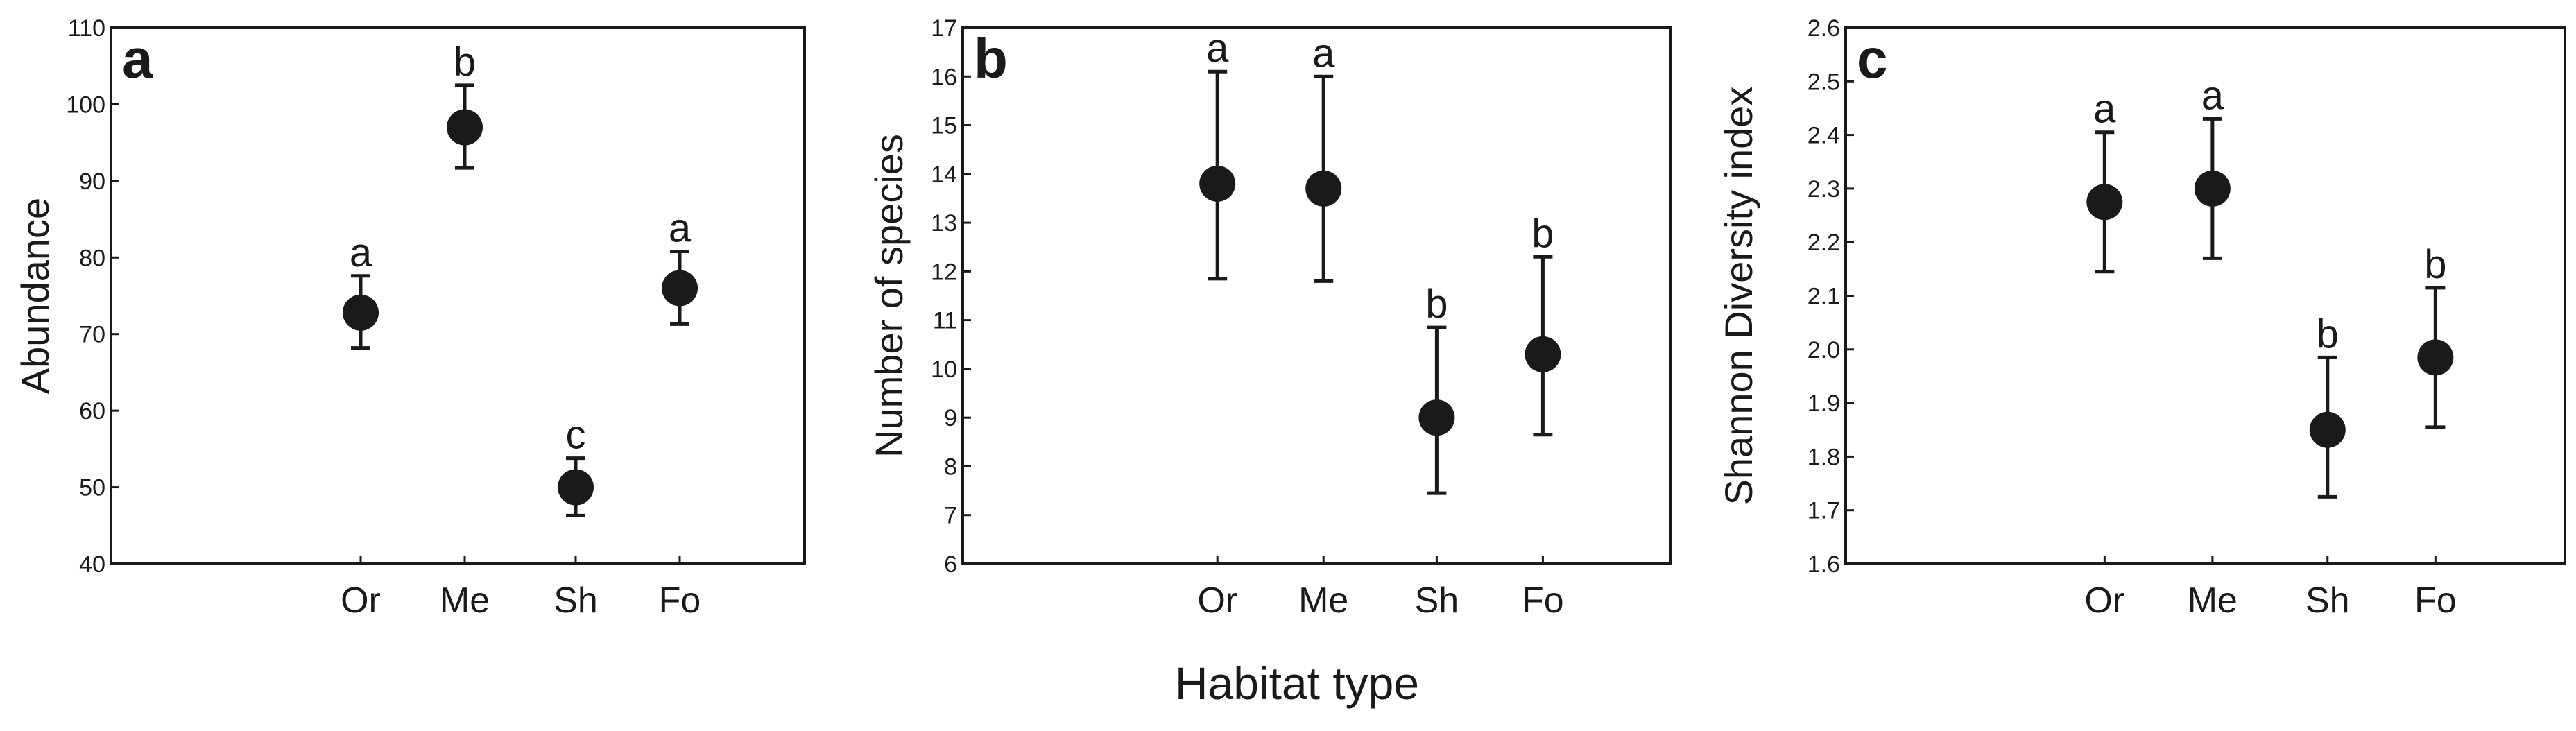 The image size is (2576, 731). I want to click on y-tick-label: 1.6, so click(1824, 564).